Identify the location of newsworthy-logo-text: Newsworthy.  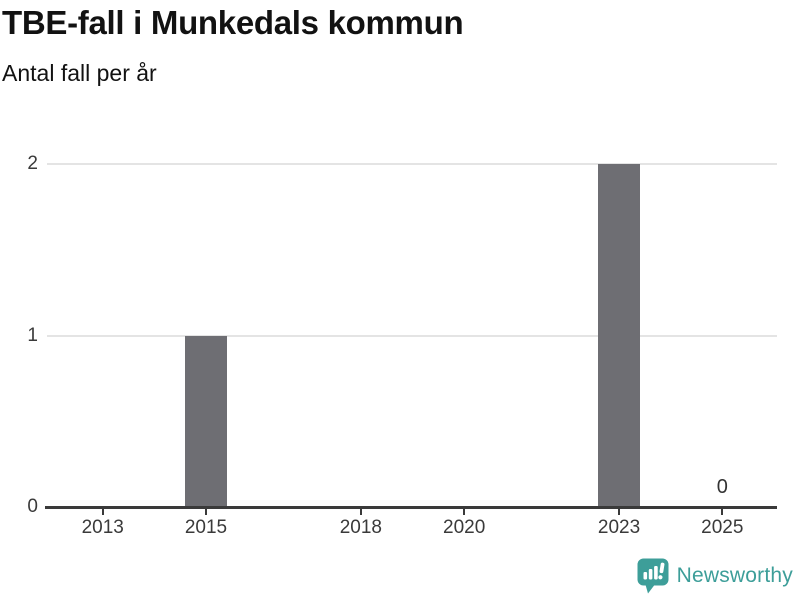
(734, 575).